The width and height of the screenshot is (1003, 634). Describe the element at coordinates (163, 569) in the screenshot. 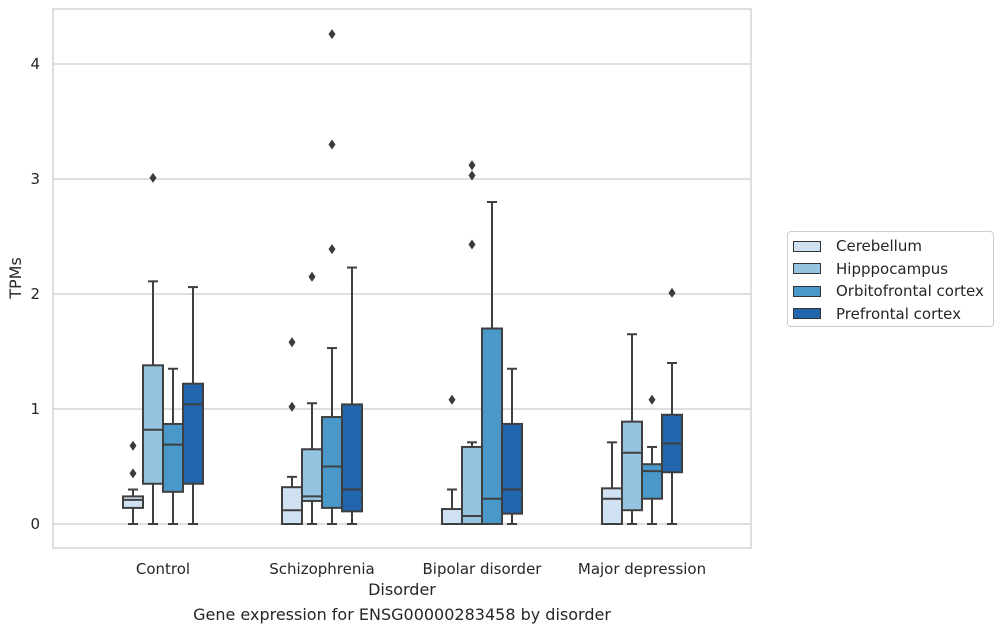

I see `x-tick-label: Control` at that location.